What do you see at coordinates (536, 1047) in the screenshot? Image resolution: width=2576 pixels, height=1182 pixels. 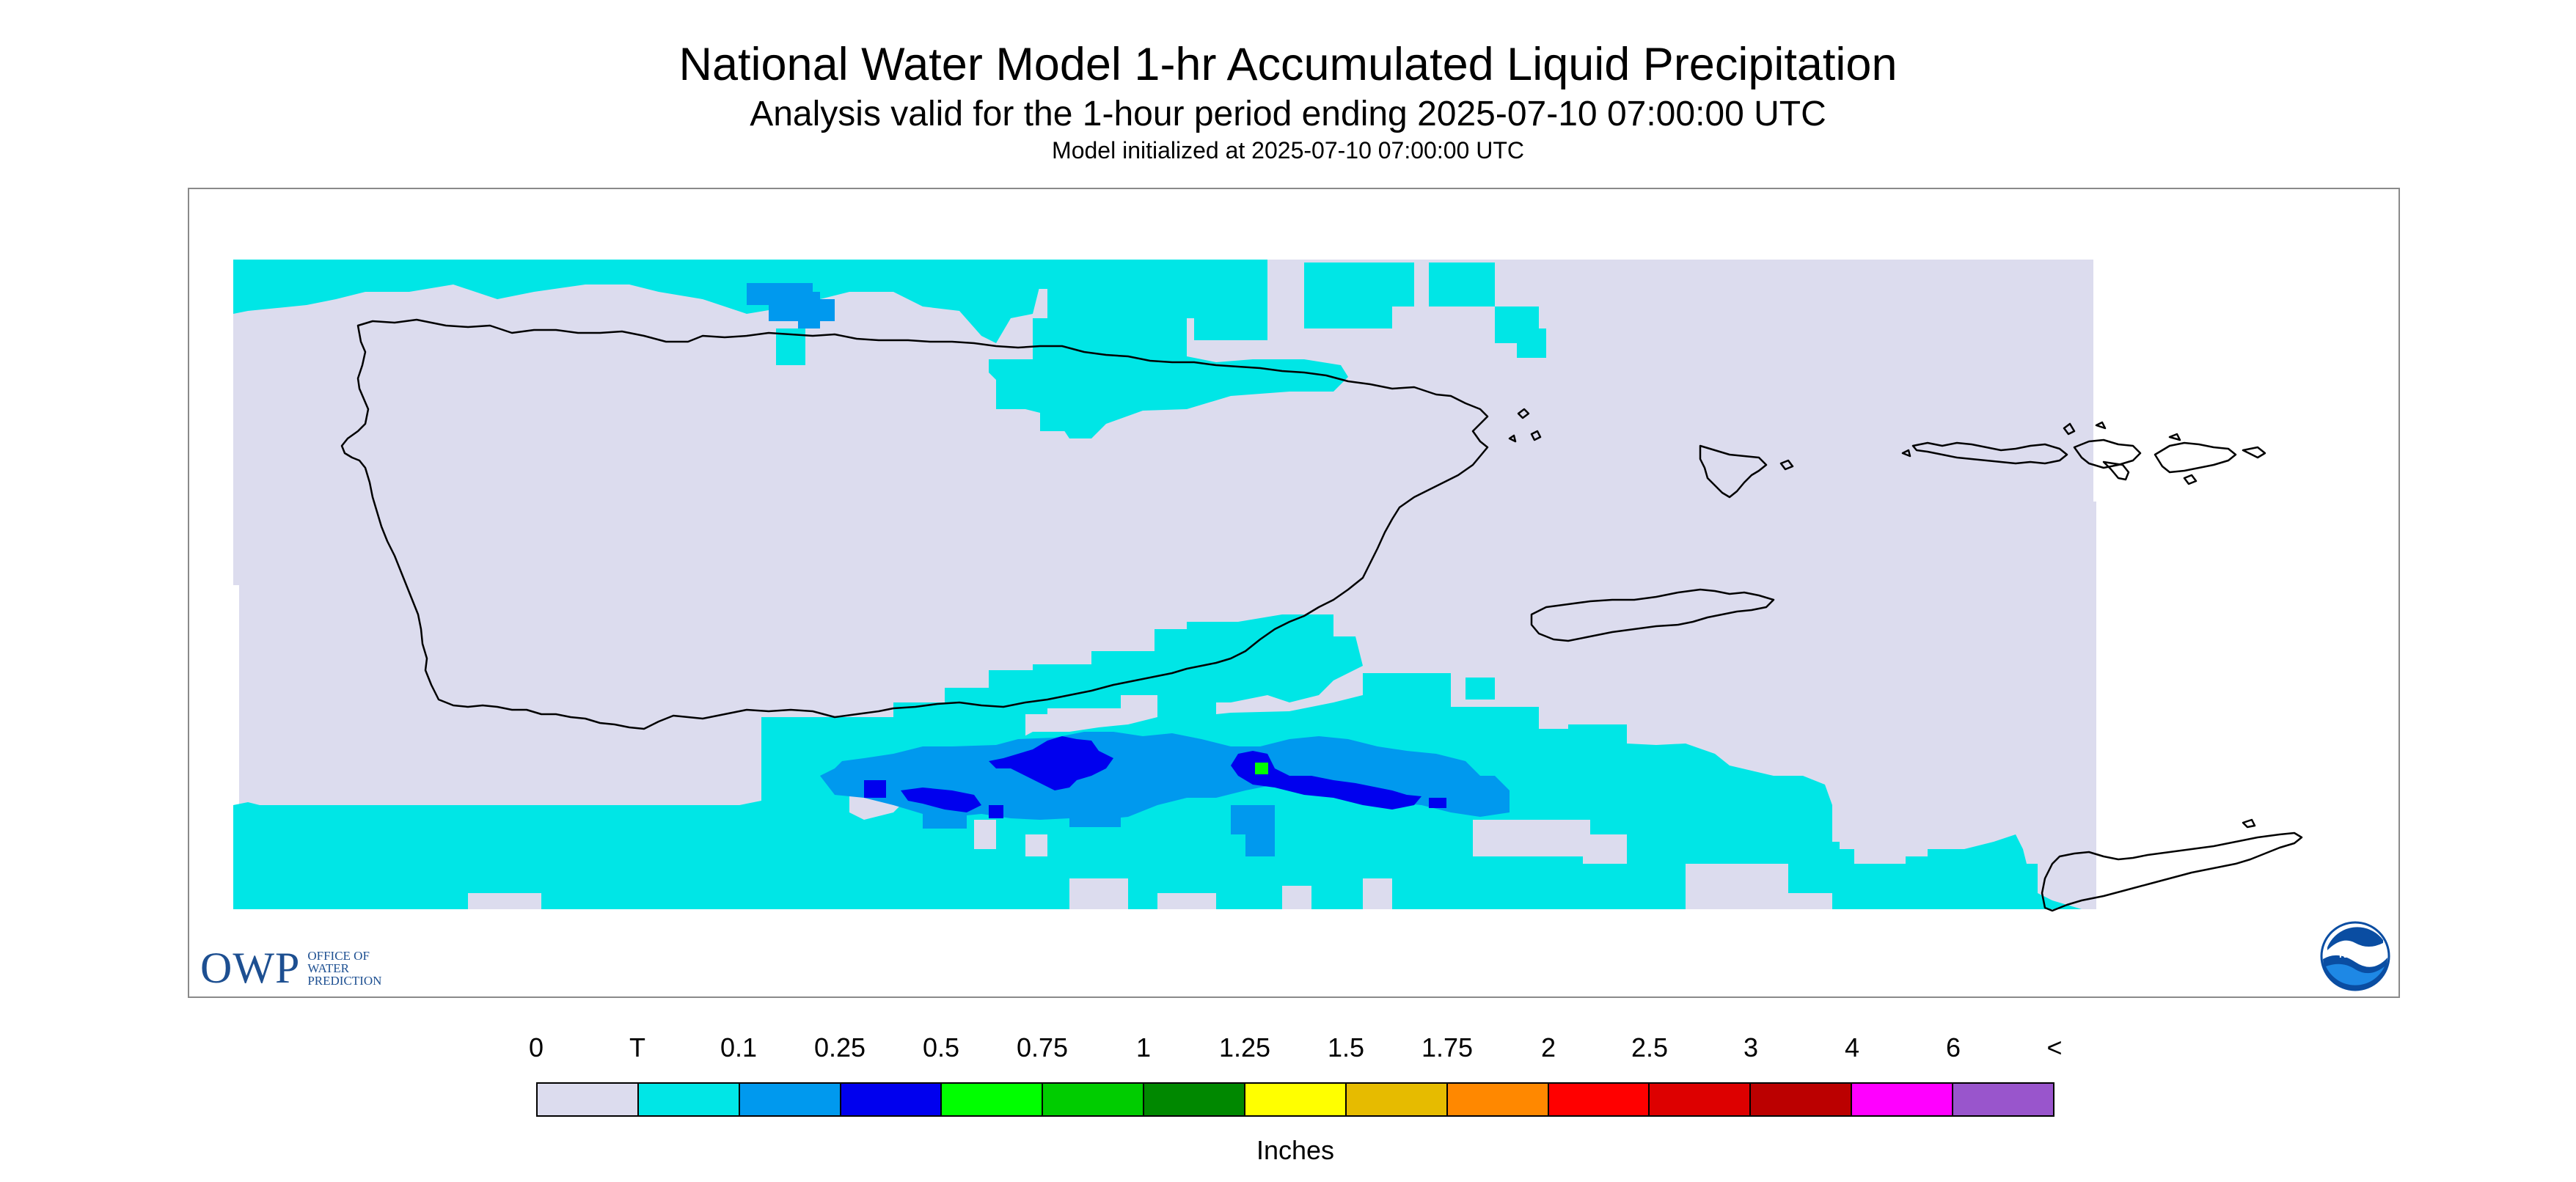 I see `legend-tick-label: 0` at bounding box center [536, 1047].